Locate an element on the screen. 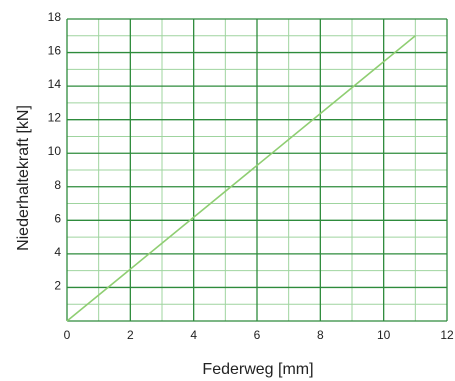 The width and height of the screenshot is (455, 381). x-tick-label: 0 is located at coordinates (67, 335).